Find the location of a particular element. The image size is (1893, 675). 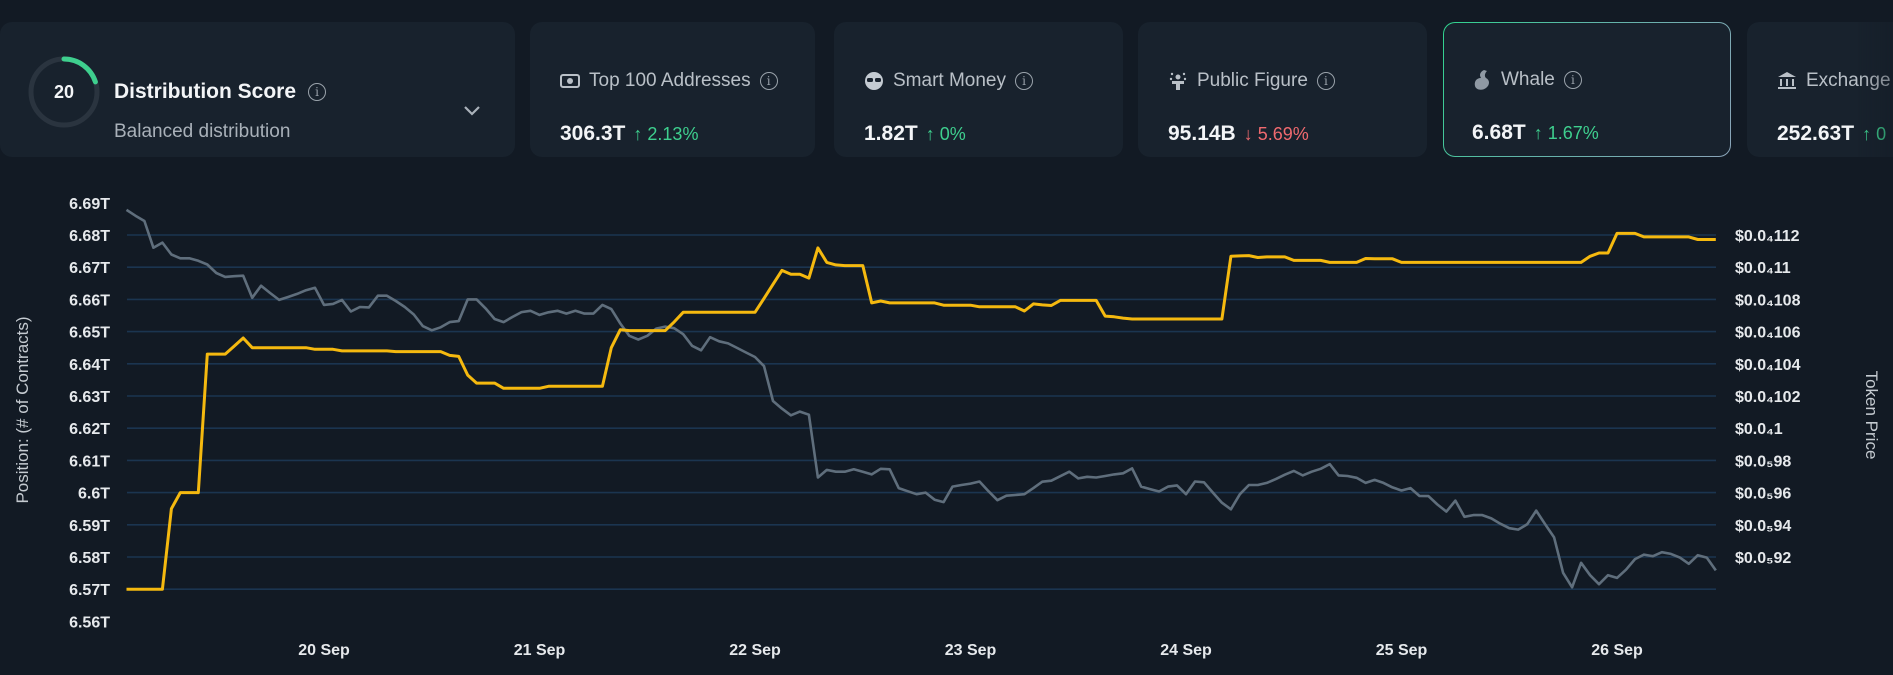

x-tick-label: 26 Sep is located at coordinates (1617, 650).